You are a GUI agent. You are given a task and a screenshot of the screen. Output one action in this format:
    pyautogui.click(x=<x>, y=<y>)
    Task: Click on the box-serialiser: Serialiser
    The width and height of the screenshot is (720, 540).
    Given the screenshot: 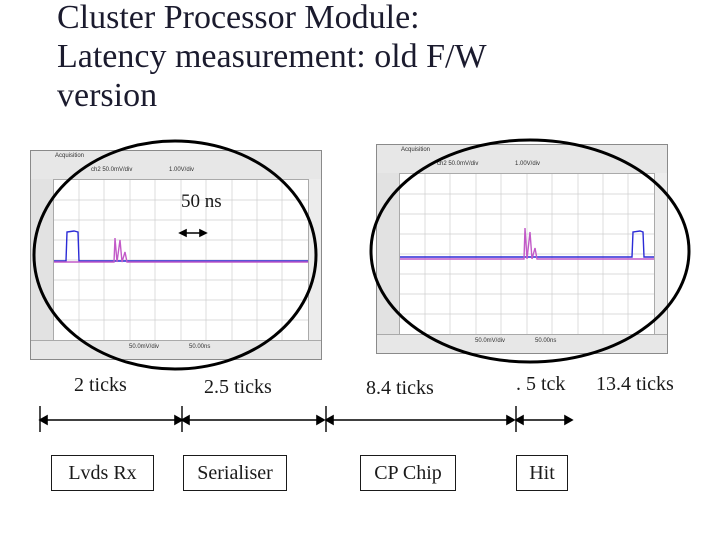 What is the action you would take?
    pyautogui.click(x=235, y=473)
    